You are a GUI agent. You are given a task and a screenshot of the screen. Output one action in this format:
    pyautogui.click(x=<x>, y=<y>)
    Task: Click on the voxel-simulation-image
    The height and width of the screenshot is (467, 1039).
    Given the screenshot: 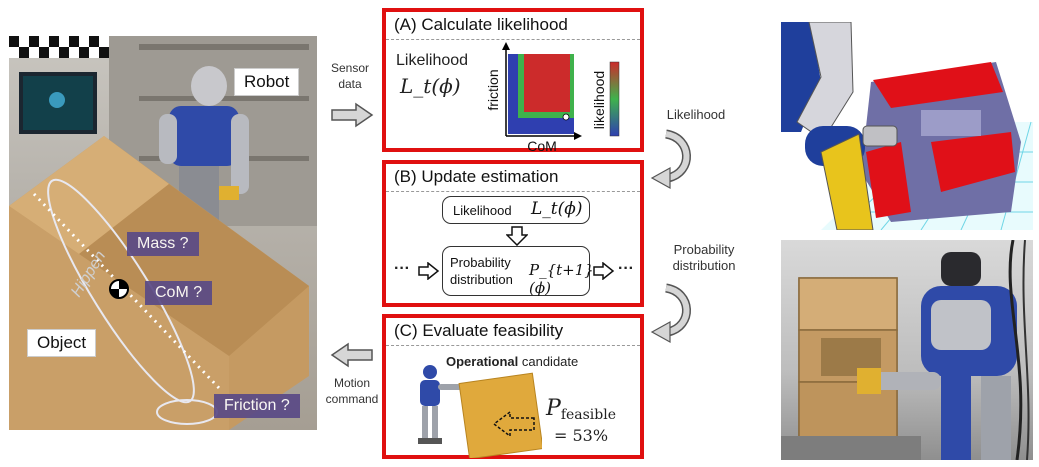 What is the action you would take?
    pyautogui.click(x=907, y=126)
    